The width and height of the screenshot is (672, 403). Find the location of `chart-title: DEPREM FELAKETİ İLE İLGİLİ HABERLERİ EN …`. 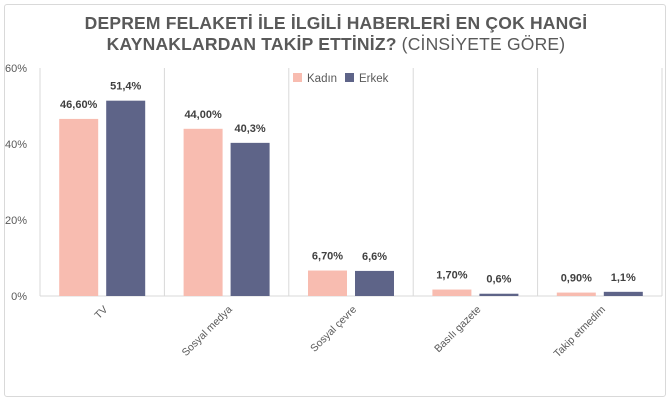

chart-title: DEPREM FELAKETİ İLE İLGİLİ HABERLERİ EN … is located at coordinates (336, 34).